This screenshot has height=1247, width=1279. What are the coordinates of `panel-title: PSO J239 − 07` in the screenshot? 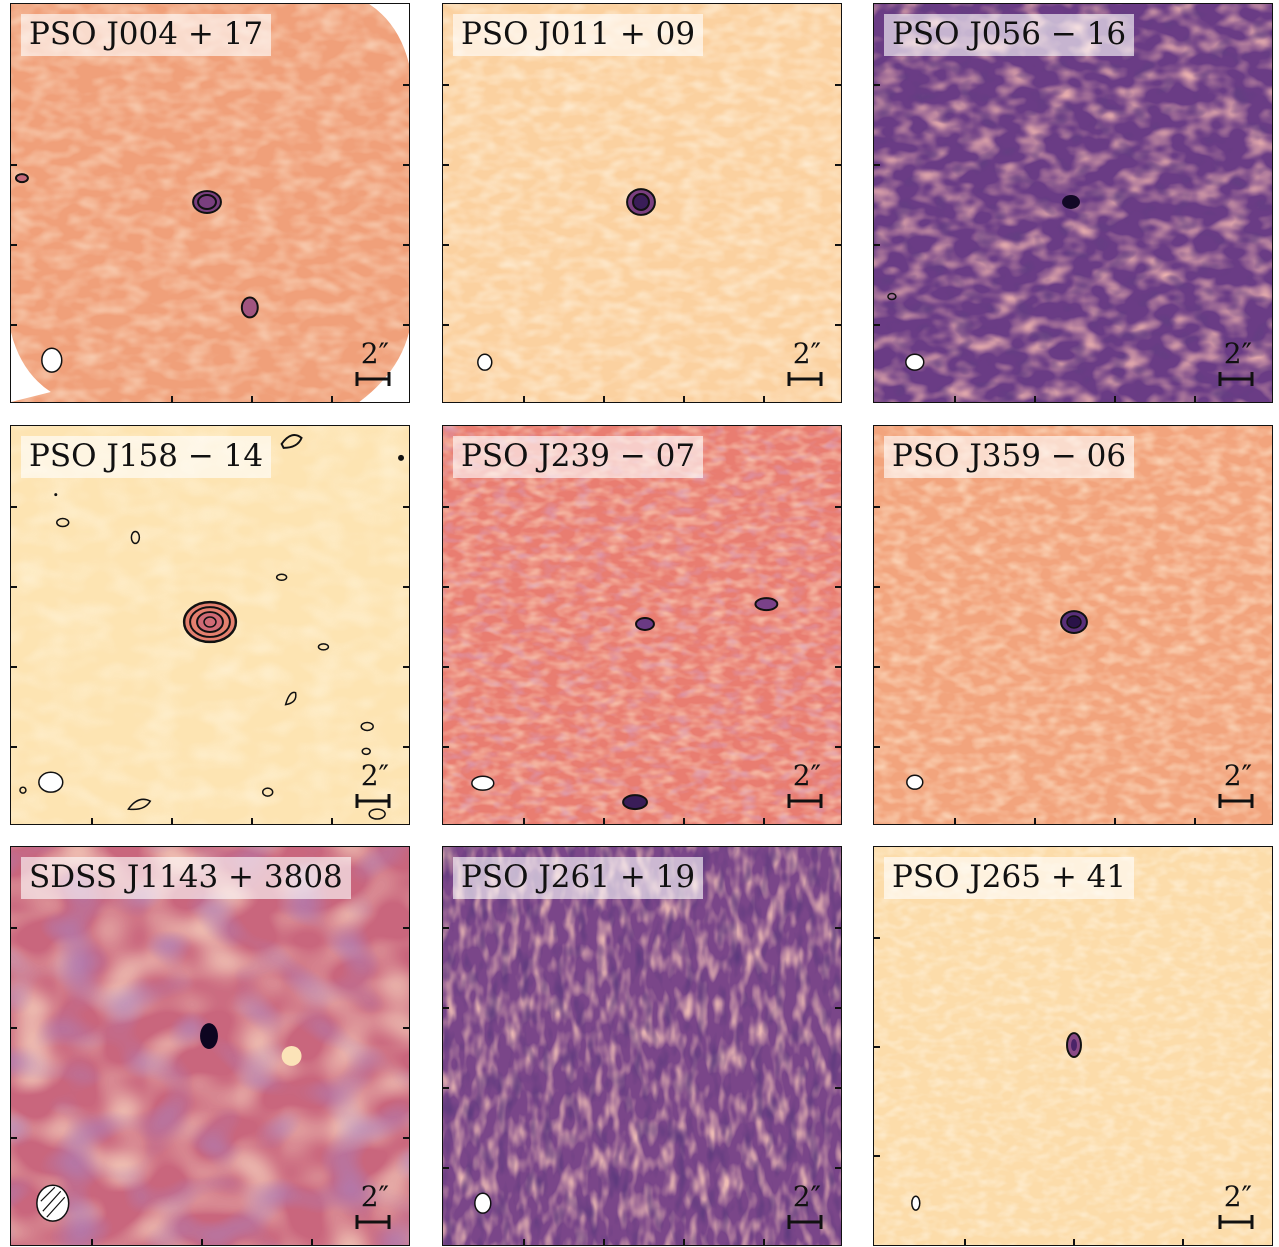 It's located at (578, 457).